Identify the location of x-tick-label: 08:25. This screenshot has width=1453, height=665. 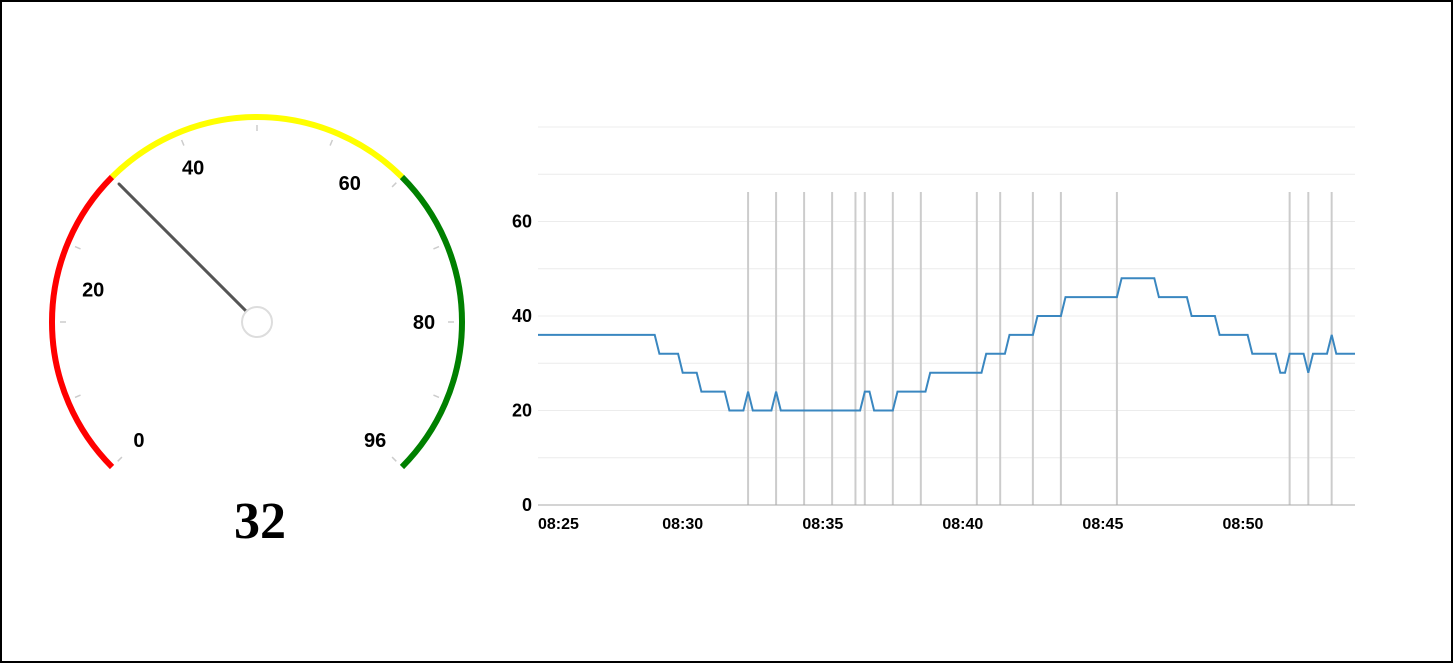
(558, 524).